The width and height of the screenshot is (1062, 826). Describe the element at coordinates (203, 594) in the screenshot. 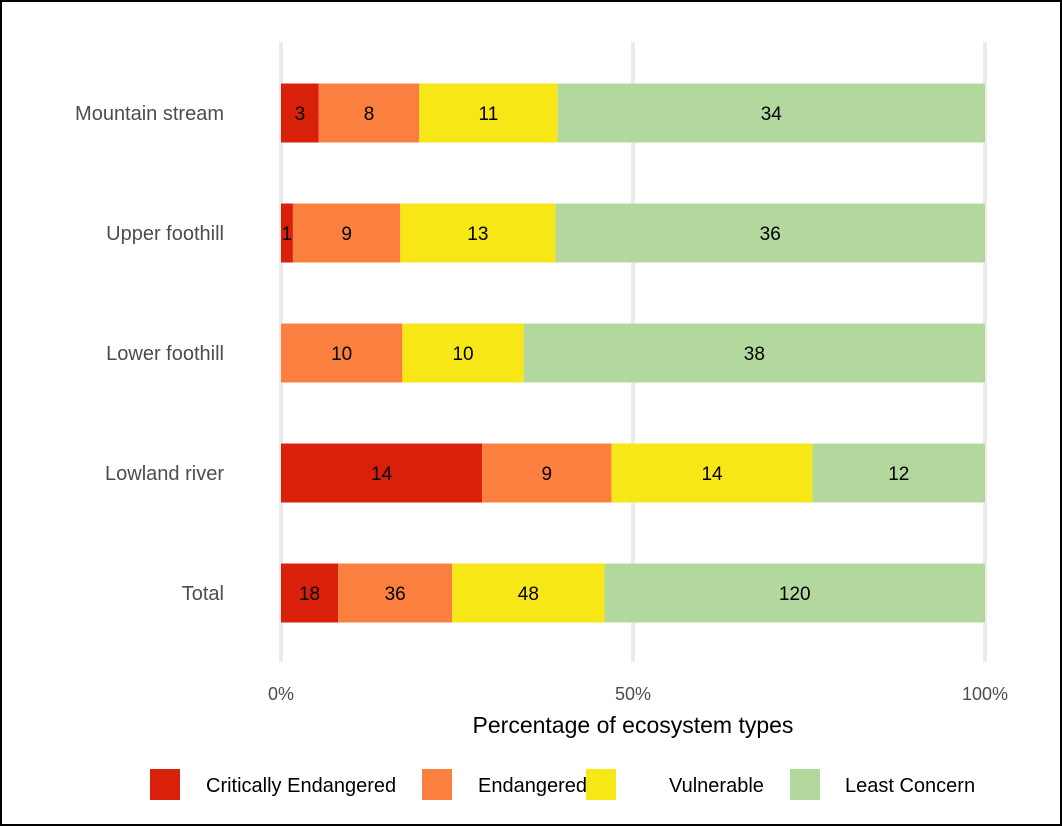

I see `category-label: Total` at that location.